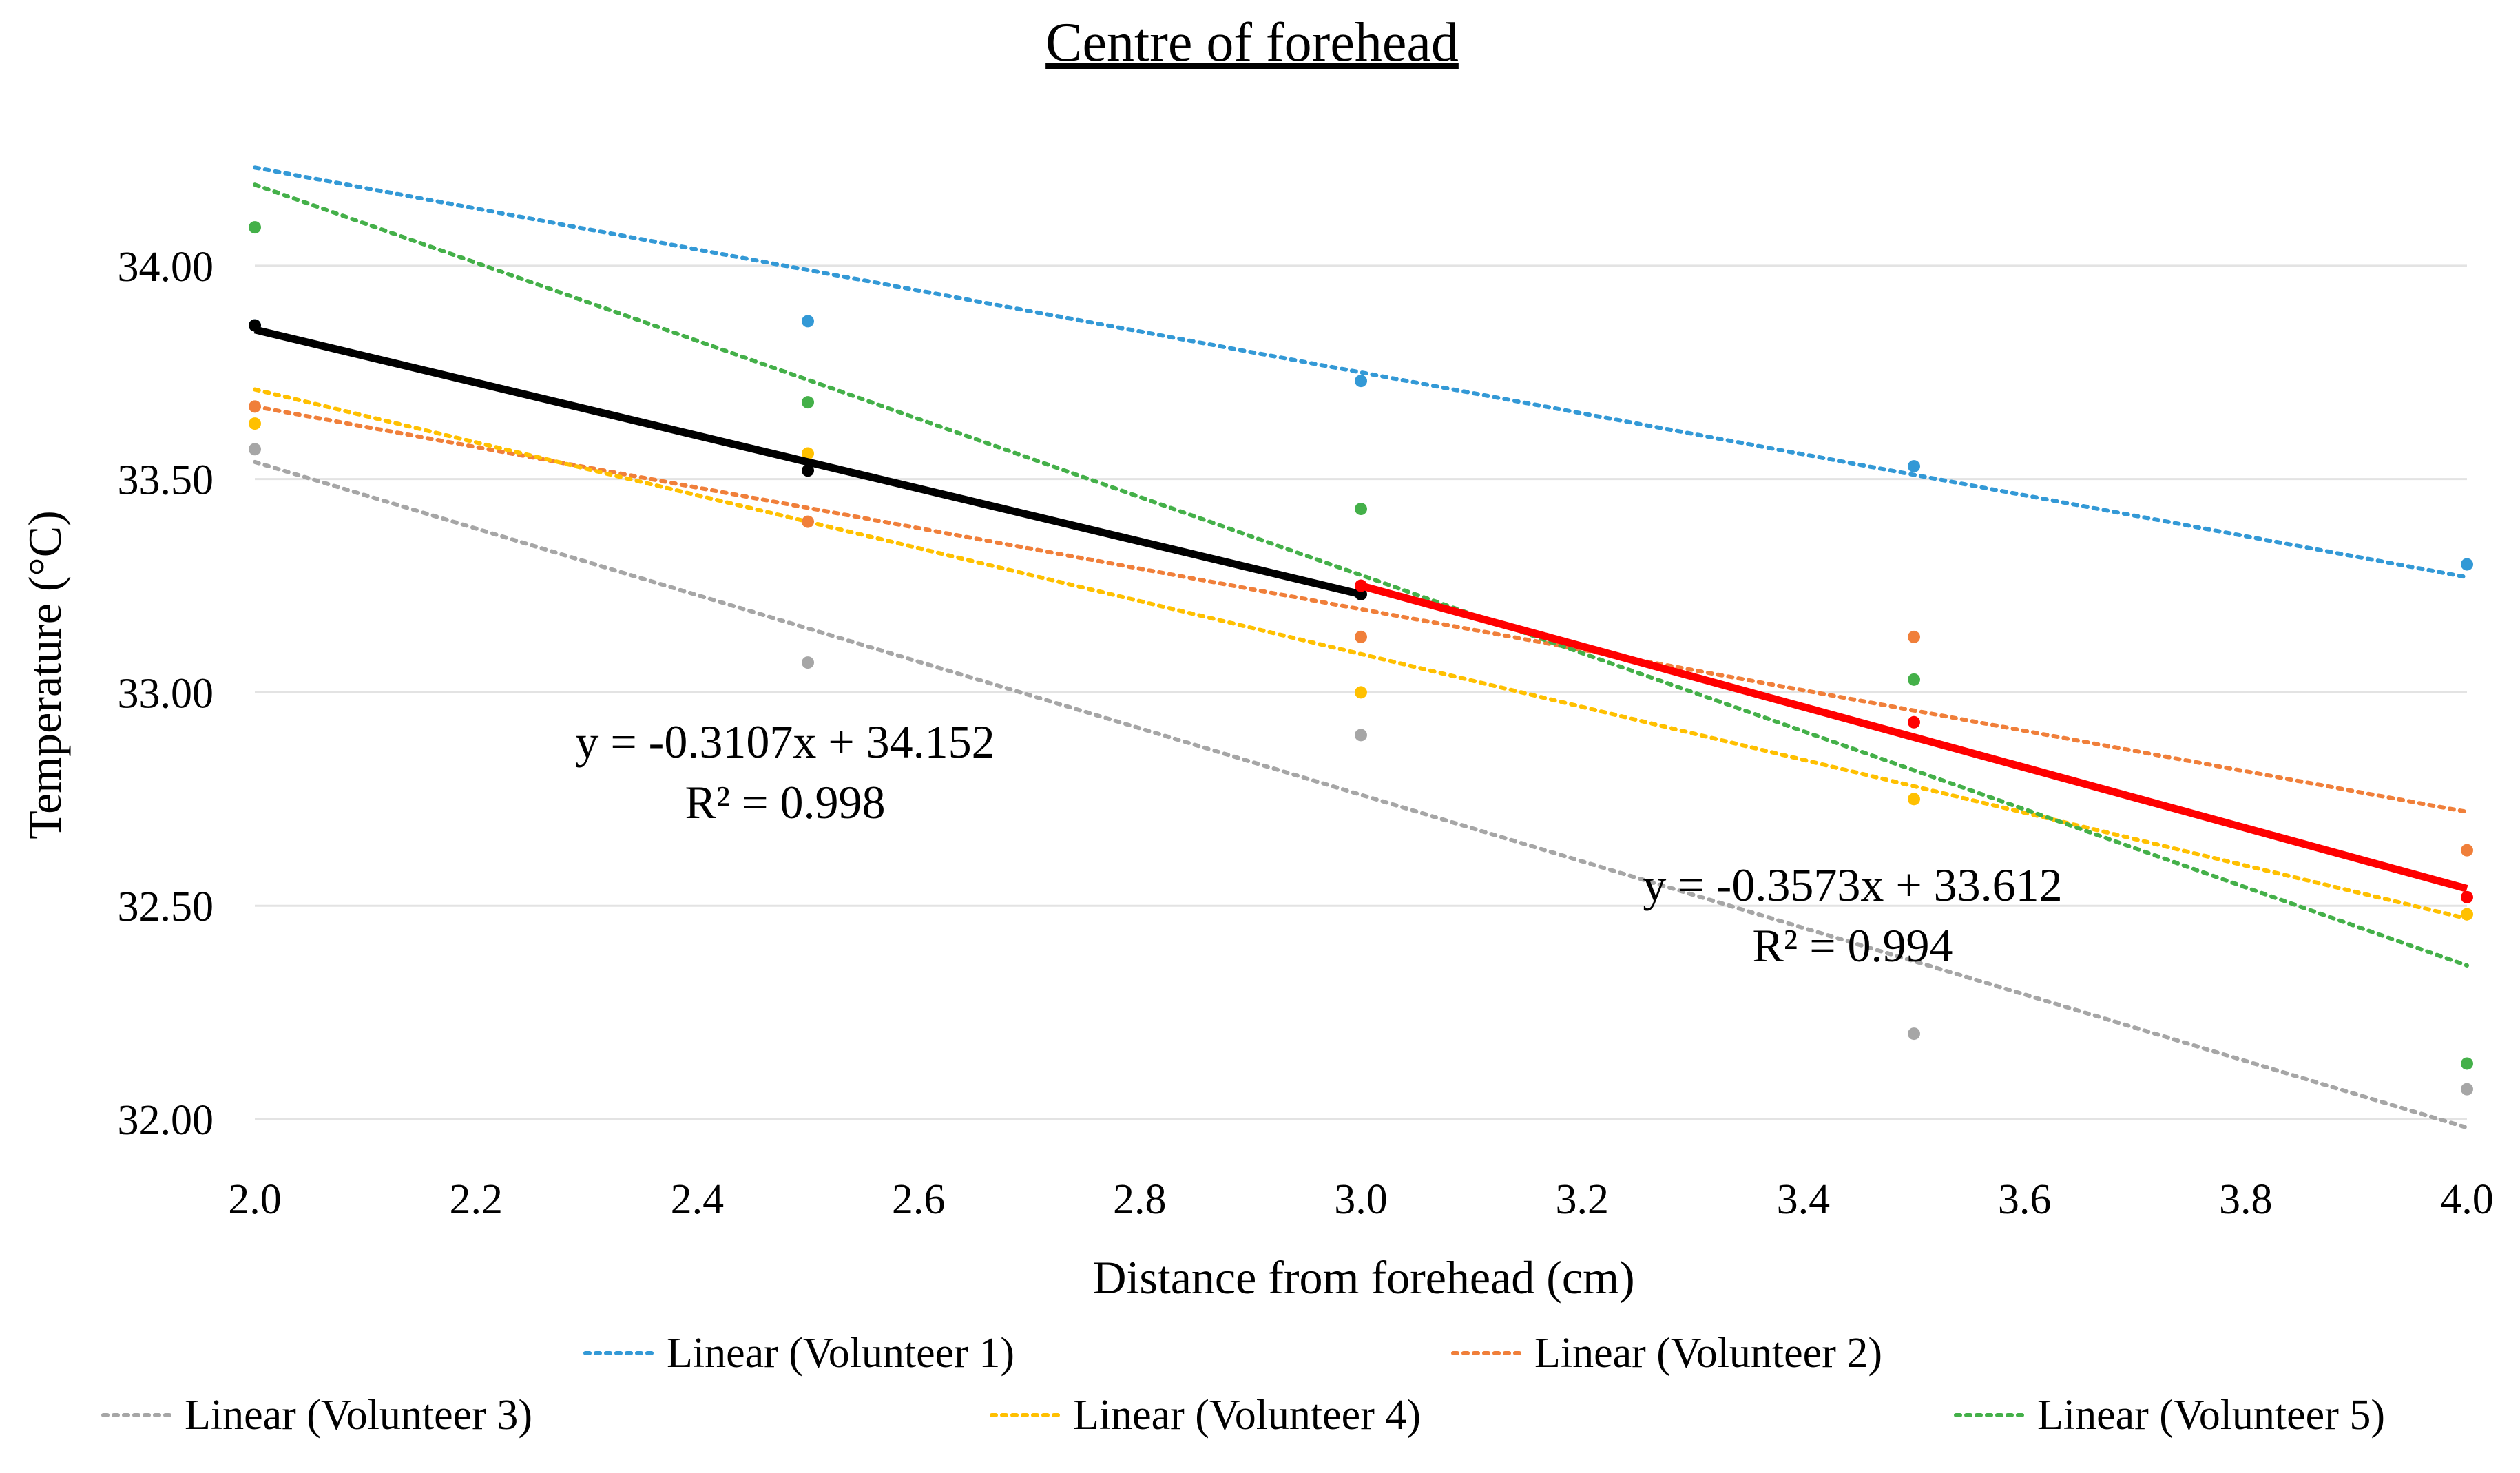 The image size is (2520, 1473). What do you see at coordinates (166, 267) in the screenshot?
I see `y-tick-label: 34.00` at bounding box center [166, 267].